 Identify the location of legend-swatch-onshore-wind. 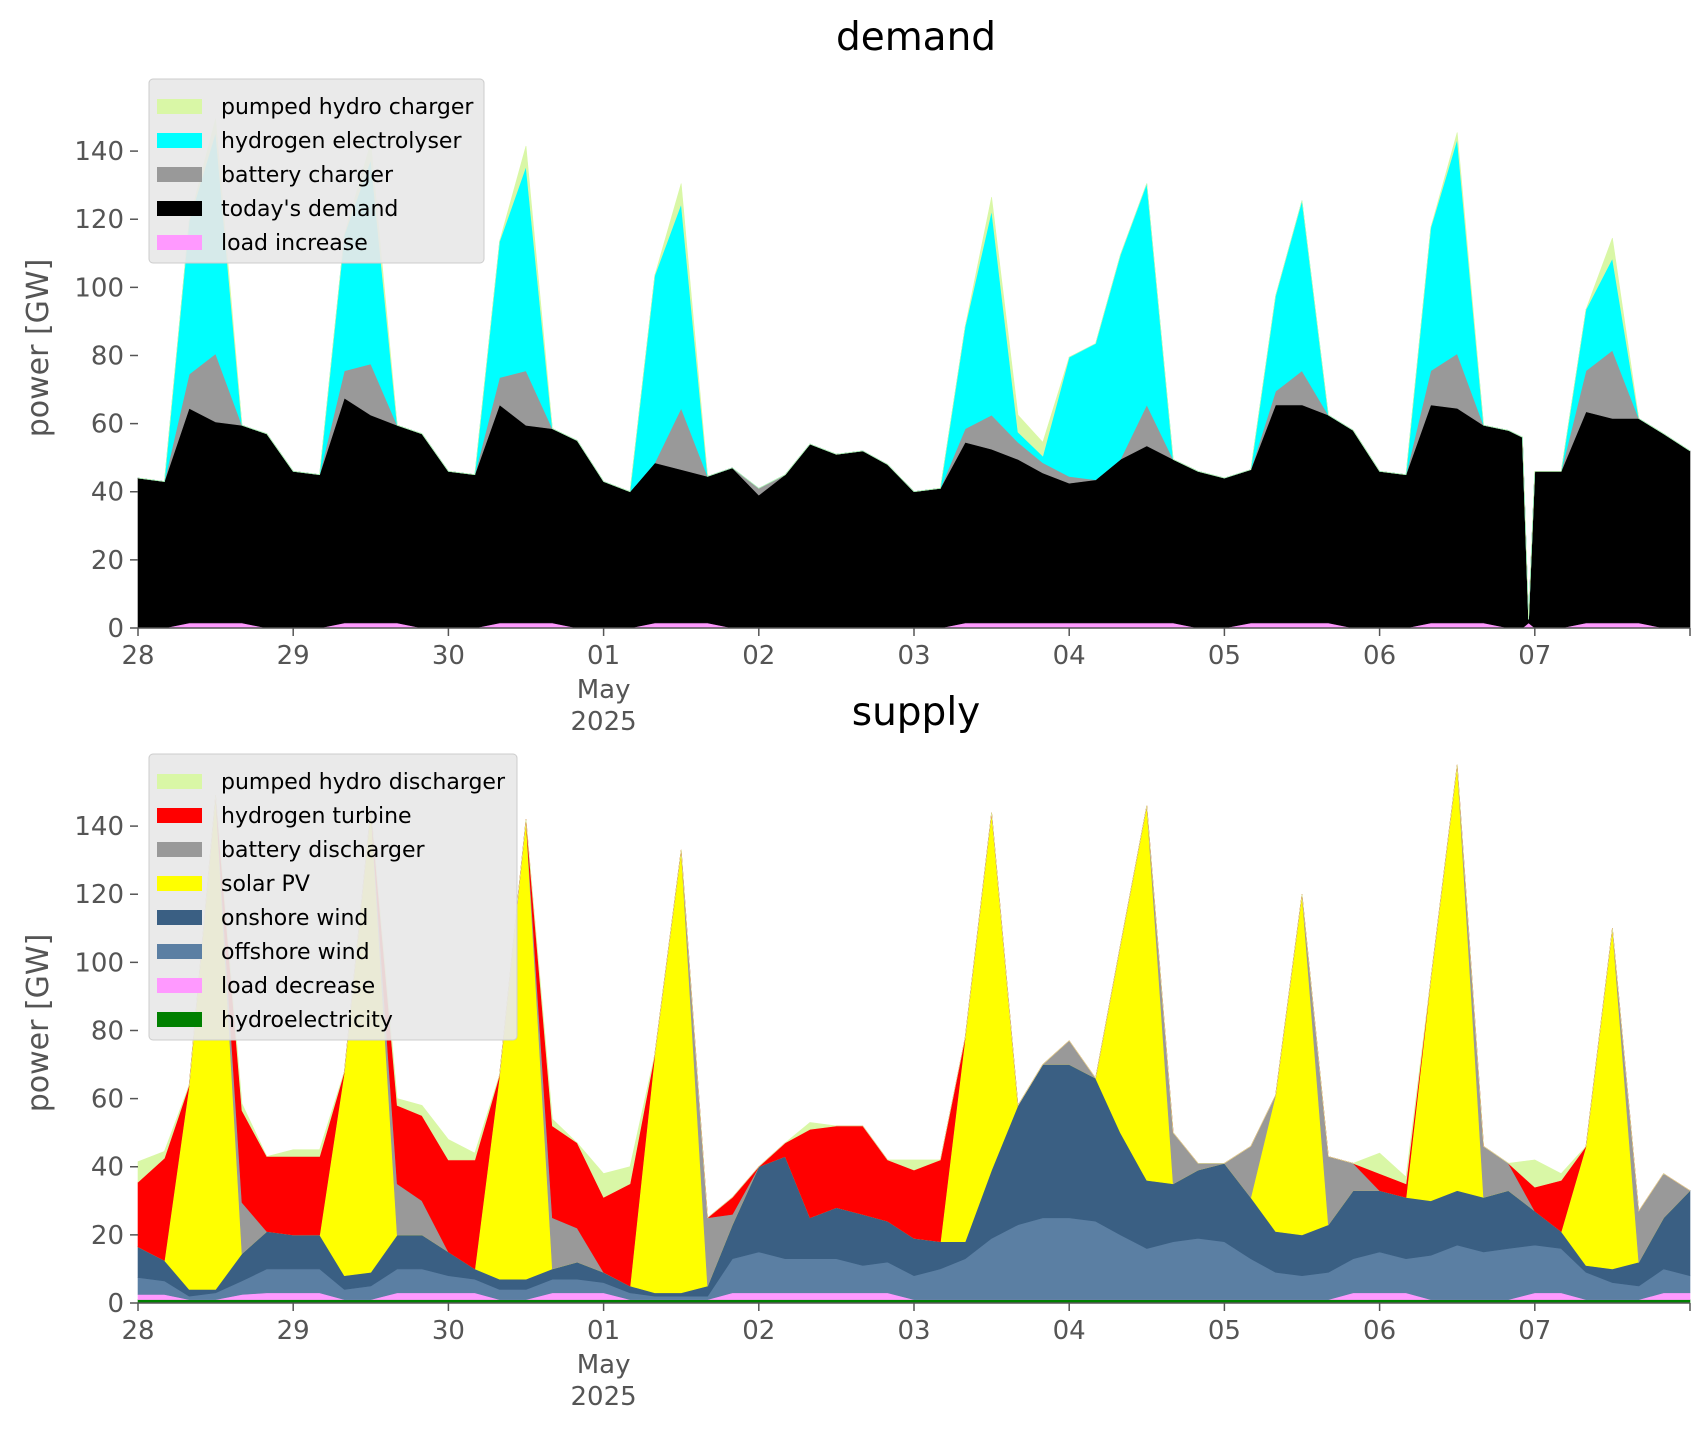
(179, 917).